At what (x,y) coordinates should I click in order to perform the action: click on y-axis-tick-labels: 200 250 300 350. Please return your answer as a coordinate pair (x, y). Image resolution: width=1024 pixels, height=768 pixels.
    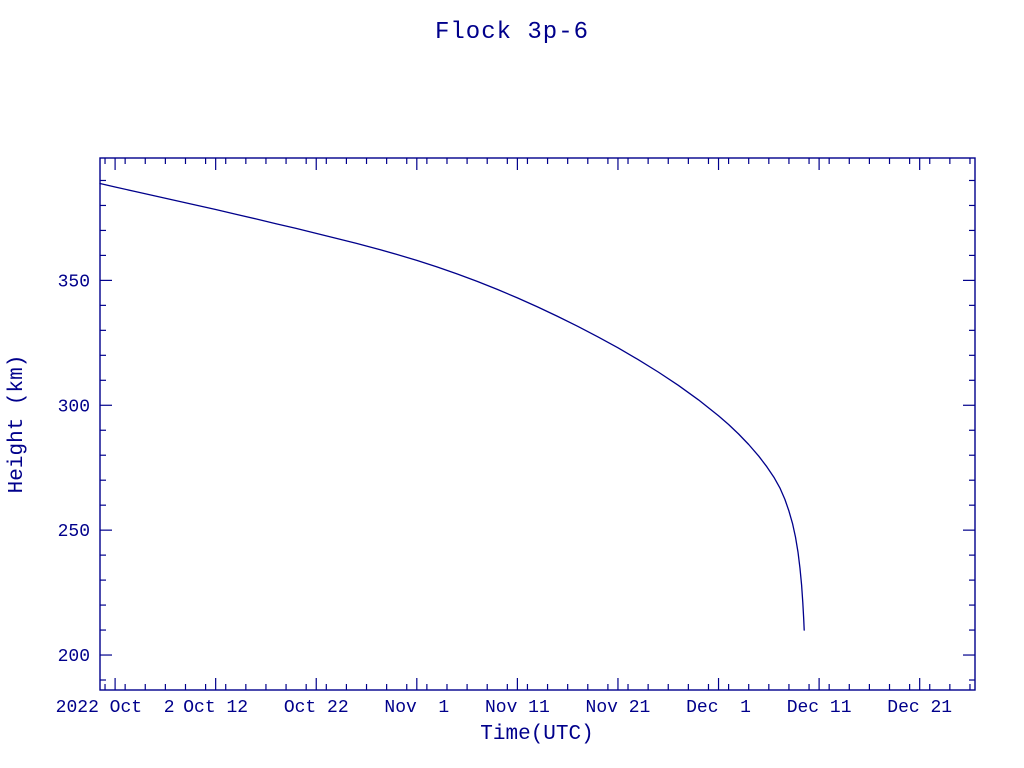
    Looking at the image, I should click on (74, 469).